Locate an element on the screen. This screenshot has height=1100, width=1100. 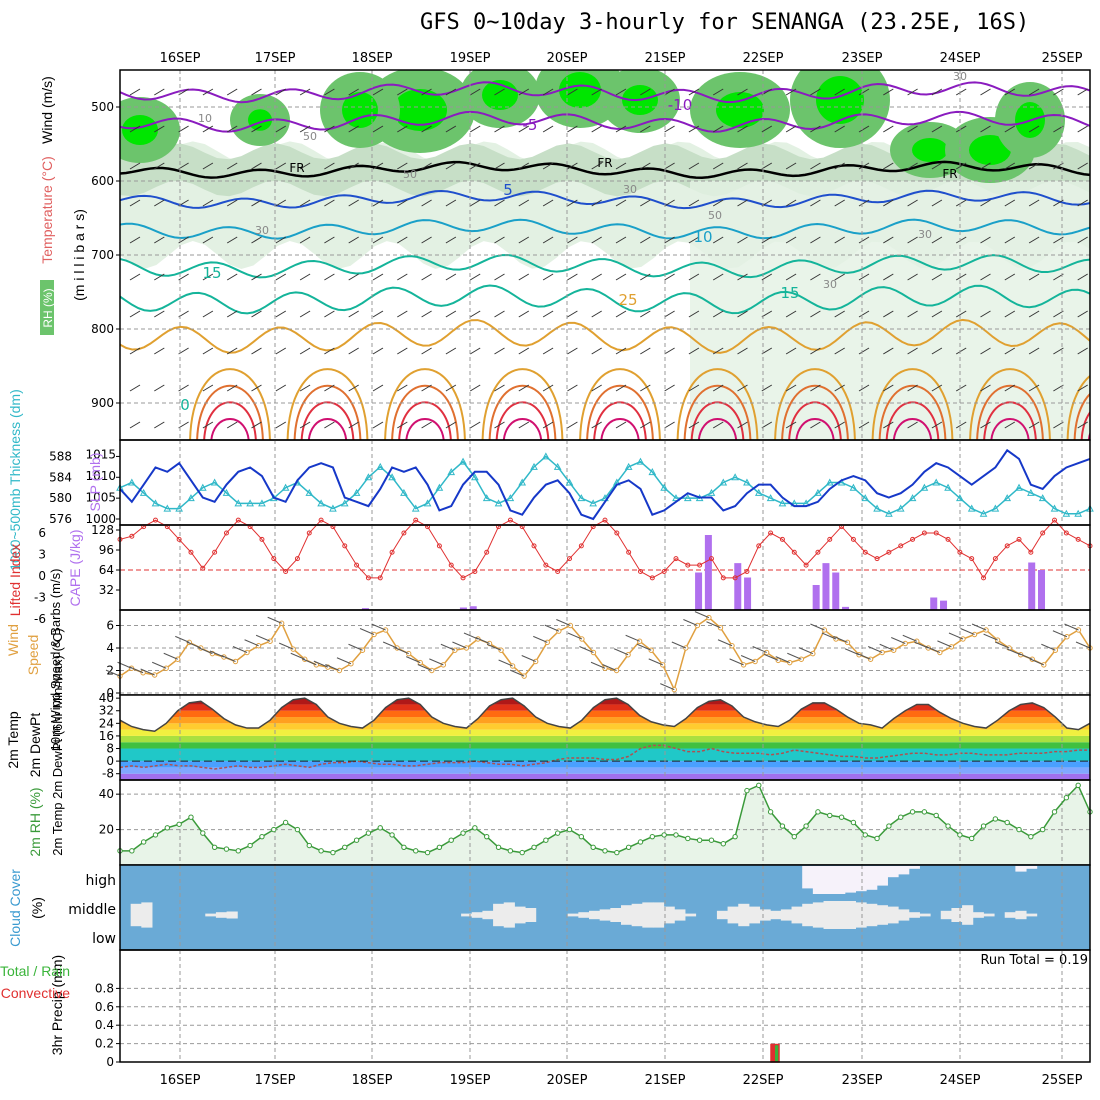
isotherm-FR is located at coordinates (605, 170).